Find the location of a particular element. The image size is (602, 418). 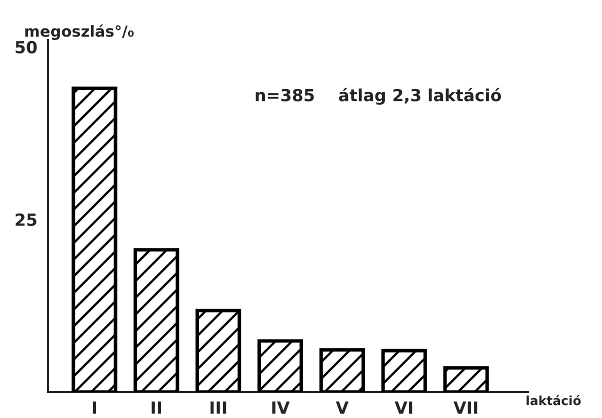

x-tick-label: VI is located at coordinates (403, 408).